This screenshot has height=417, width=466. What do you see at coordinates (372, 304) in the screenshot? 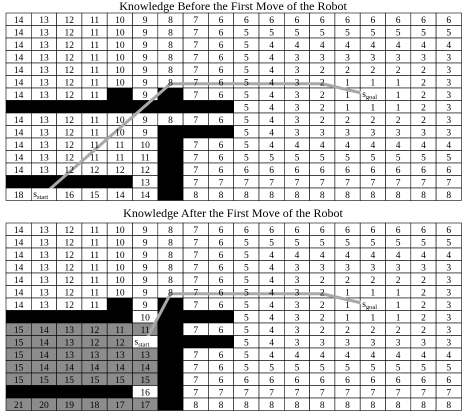
I see `goal-cell` at bounding box center [372, 304].